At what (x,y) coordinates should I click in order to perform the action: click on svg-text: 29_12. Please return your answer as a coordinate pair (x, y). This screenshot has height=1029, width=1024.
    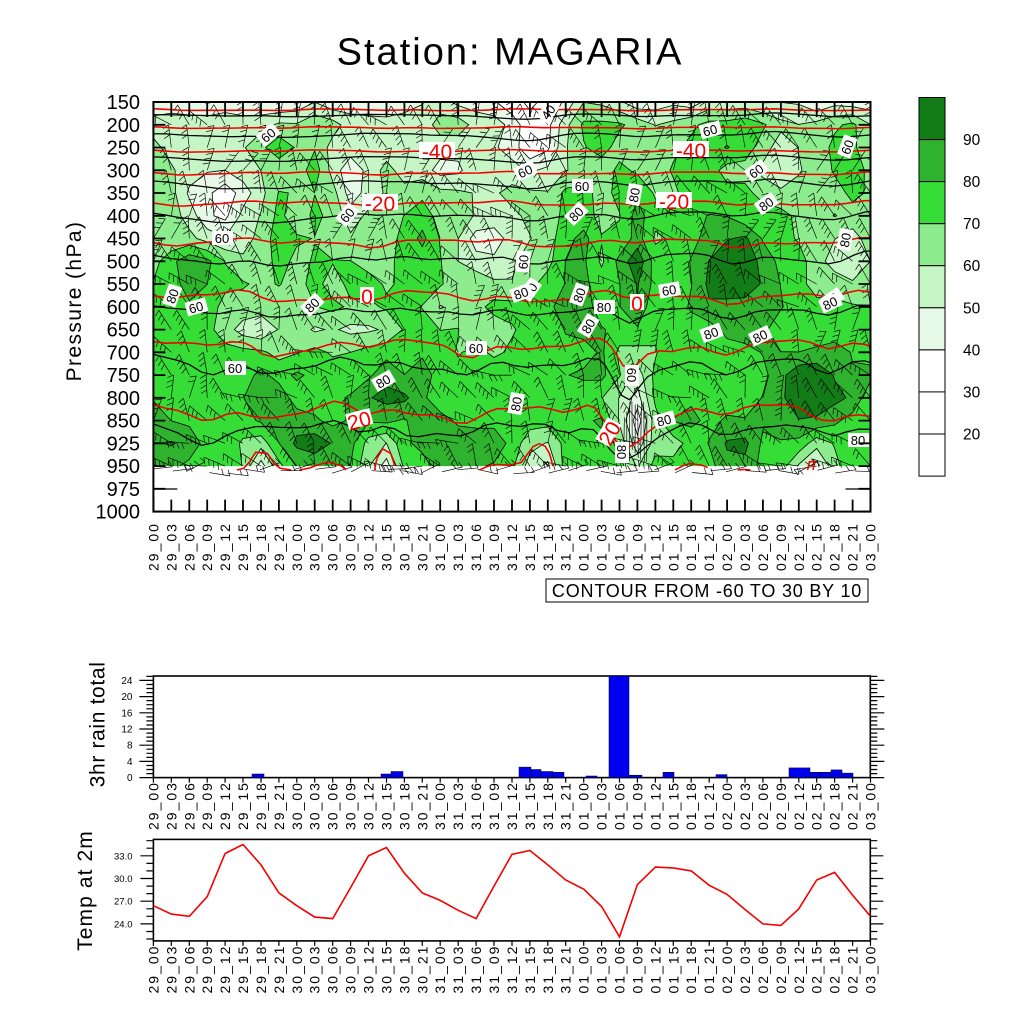
    Looking at the image, I should click on (225, 805).